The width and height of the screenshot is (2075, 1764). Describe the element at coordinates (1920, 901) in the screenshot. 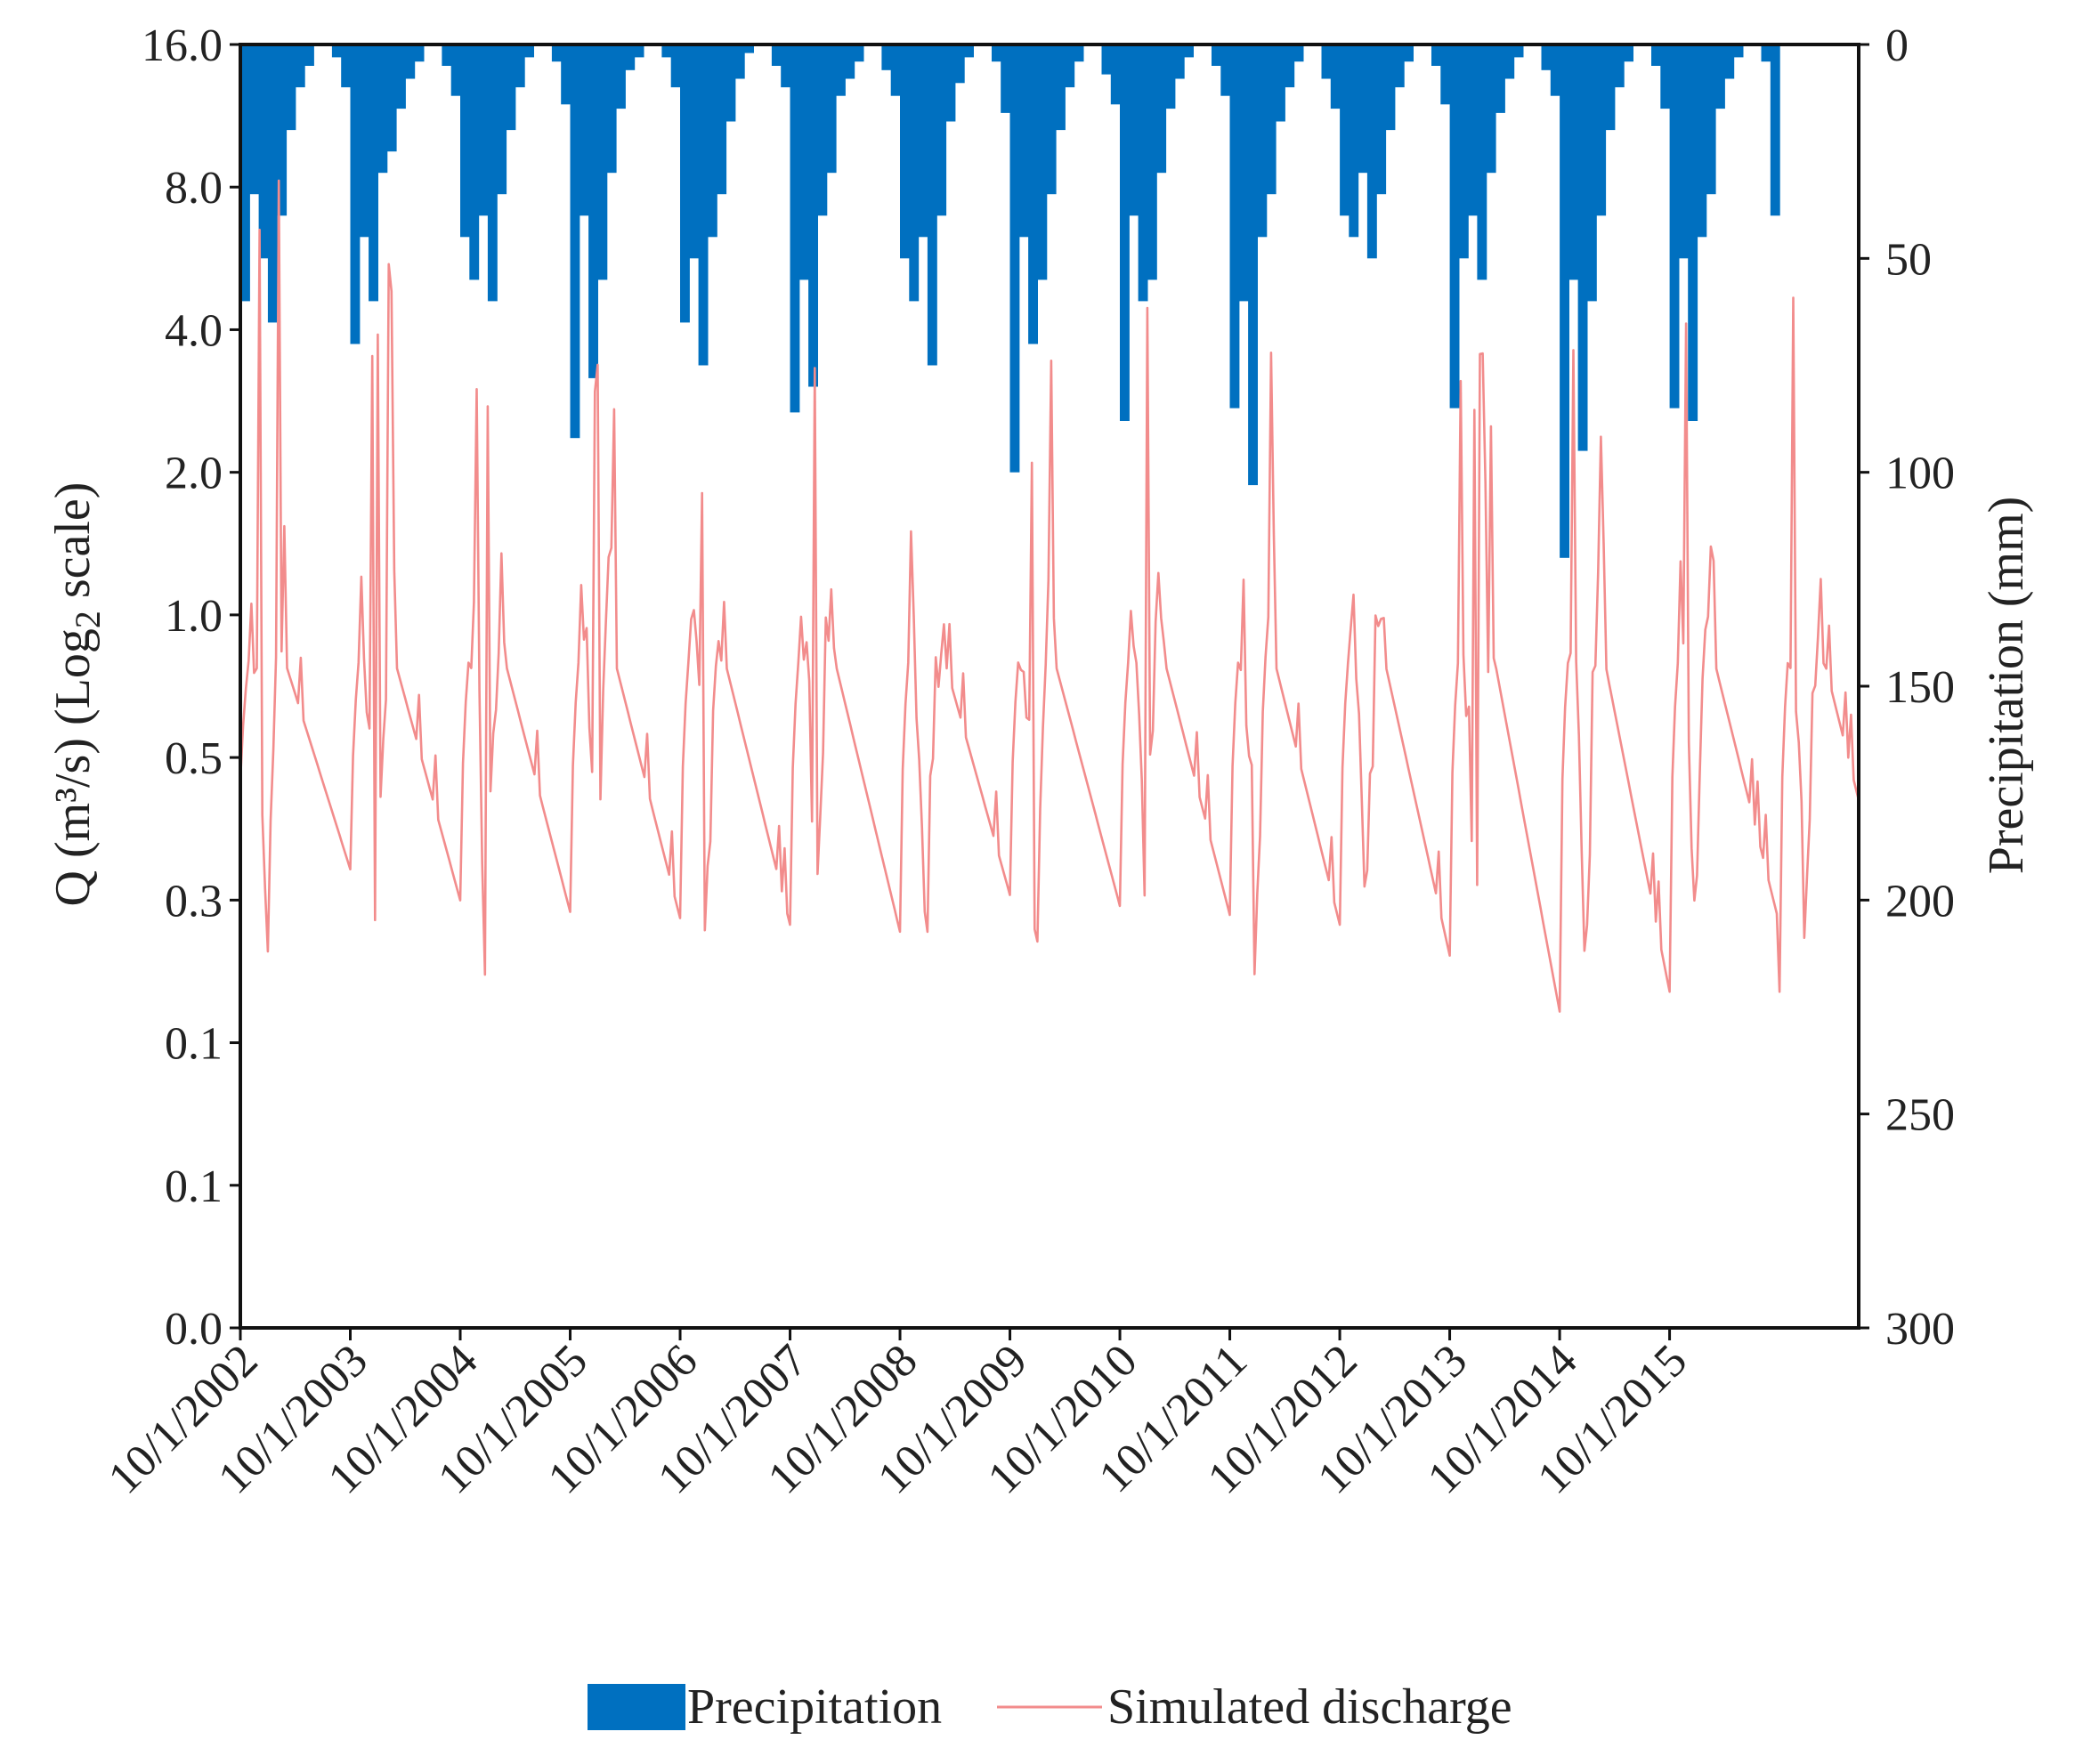

I see `right-tick-label: 200` at that location.